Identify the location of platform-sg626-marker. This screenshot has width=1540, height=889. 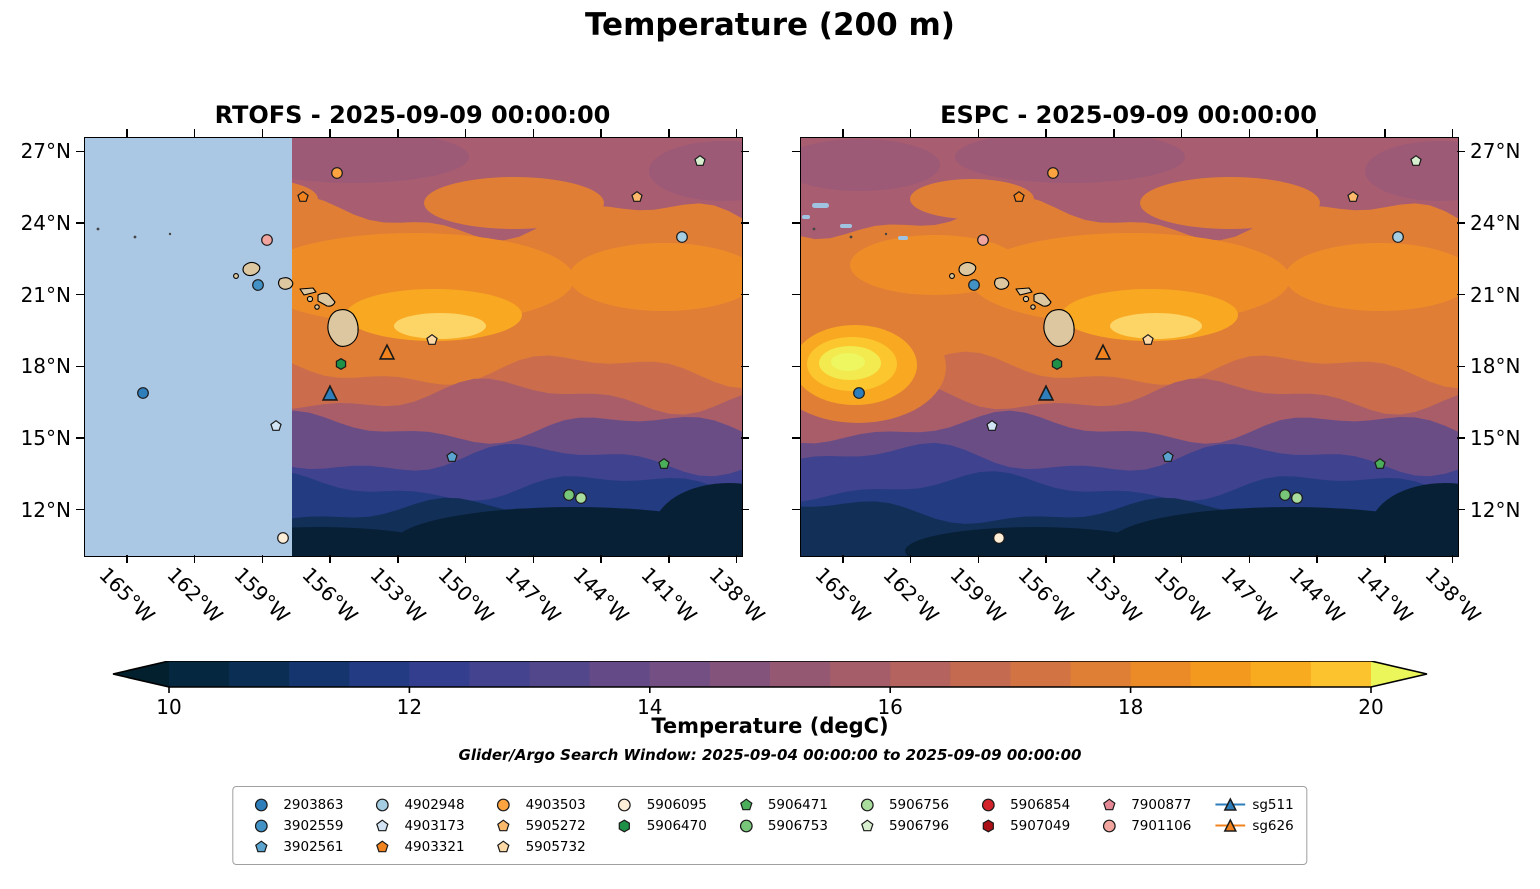
(1102, 352).